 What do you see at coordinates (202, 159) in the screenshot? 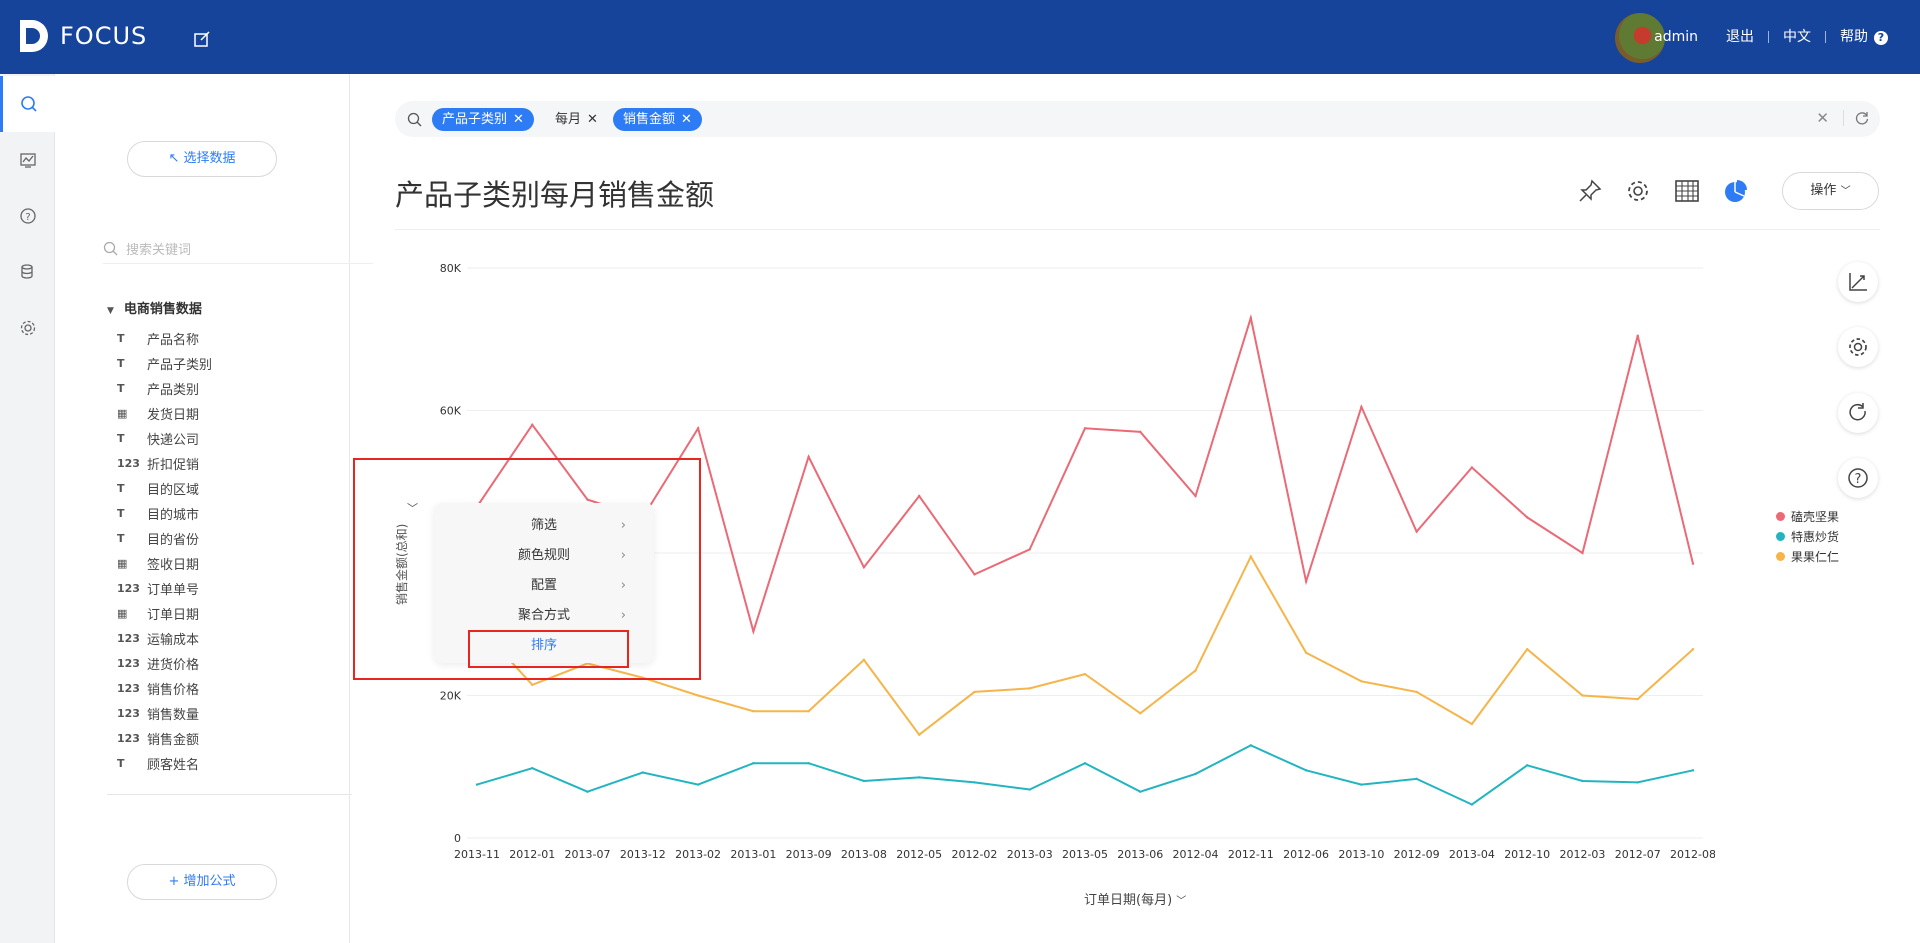
I see `select-data-button: ↖ 选择数据` at bounding box center [202, 159].